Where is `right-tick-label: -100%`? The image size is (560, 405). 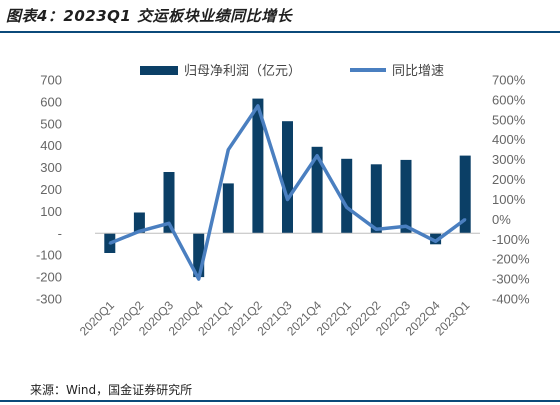
right-tick-label: -100% is located at coordinates (511, 239).